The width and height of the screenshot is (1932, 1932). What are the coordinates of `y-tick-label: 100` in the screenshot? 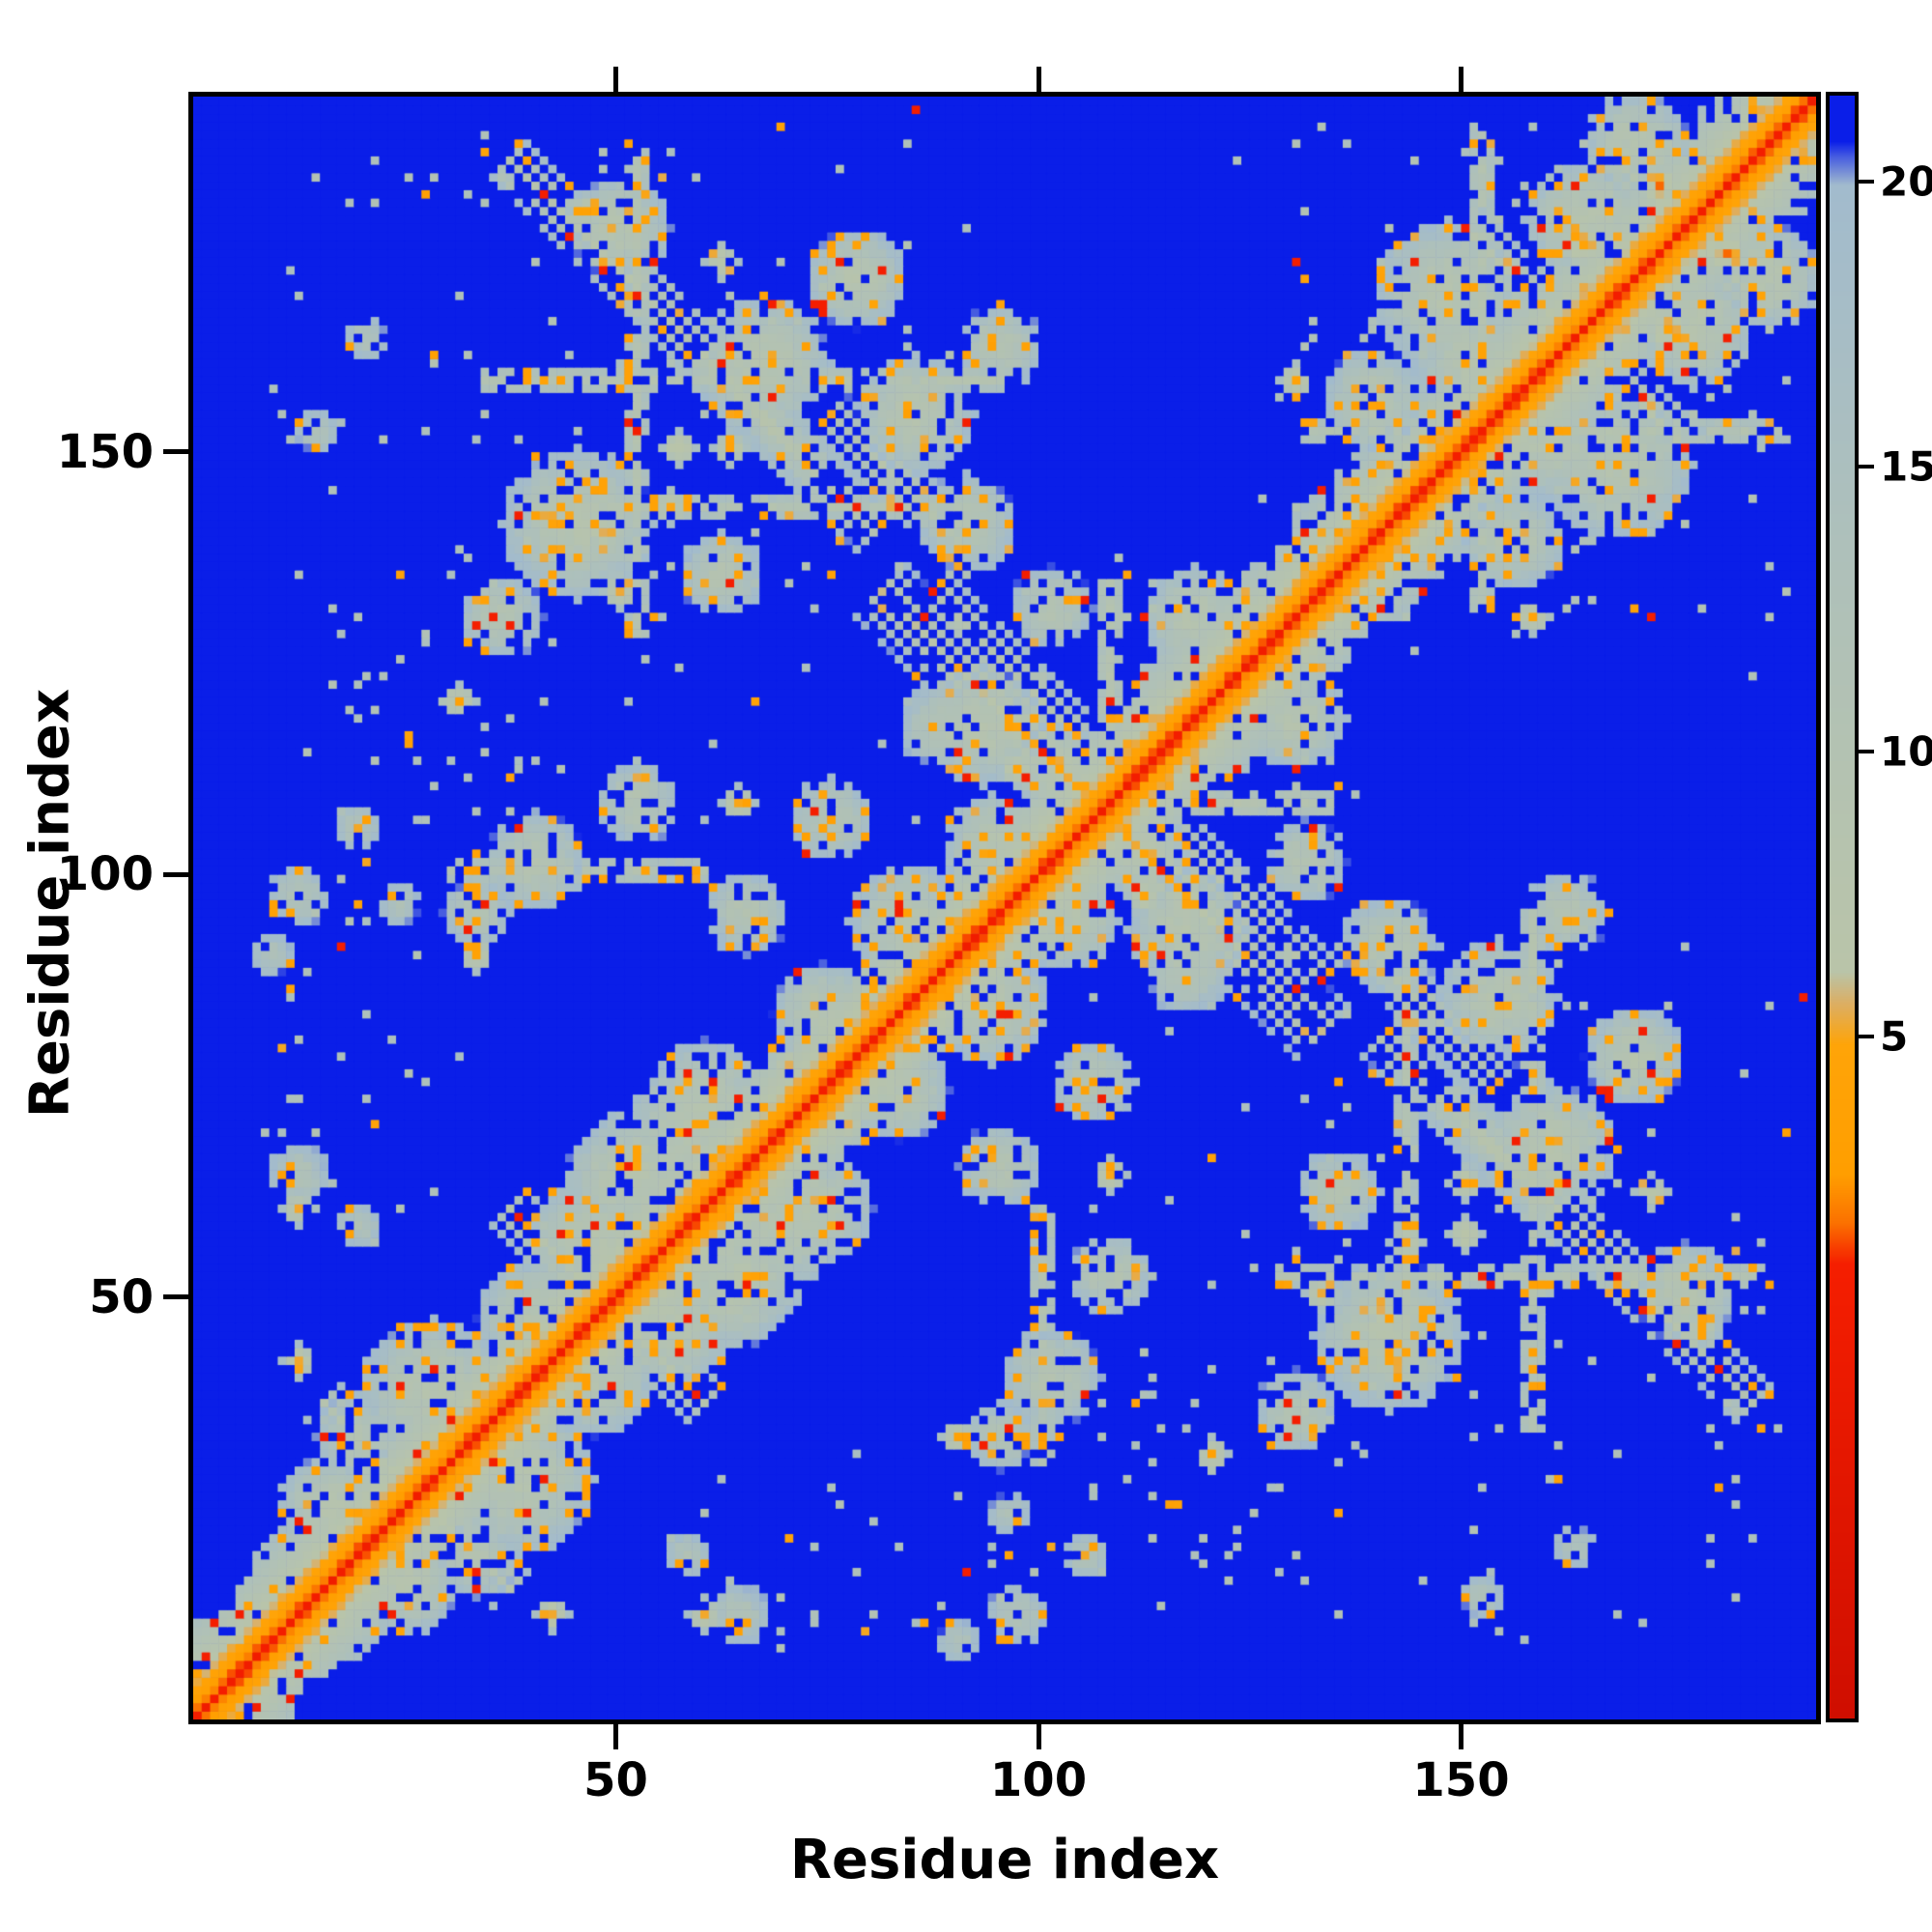 It's located at (105, 874).